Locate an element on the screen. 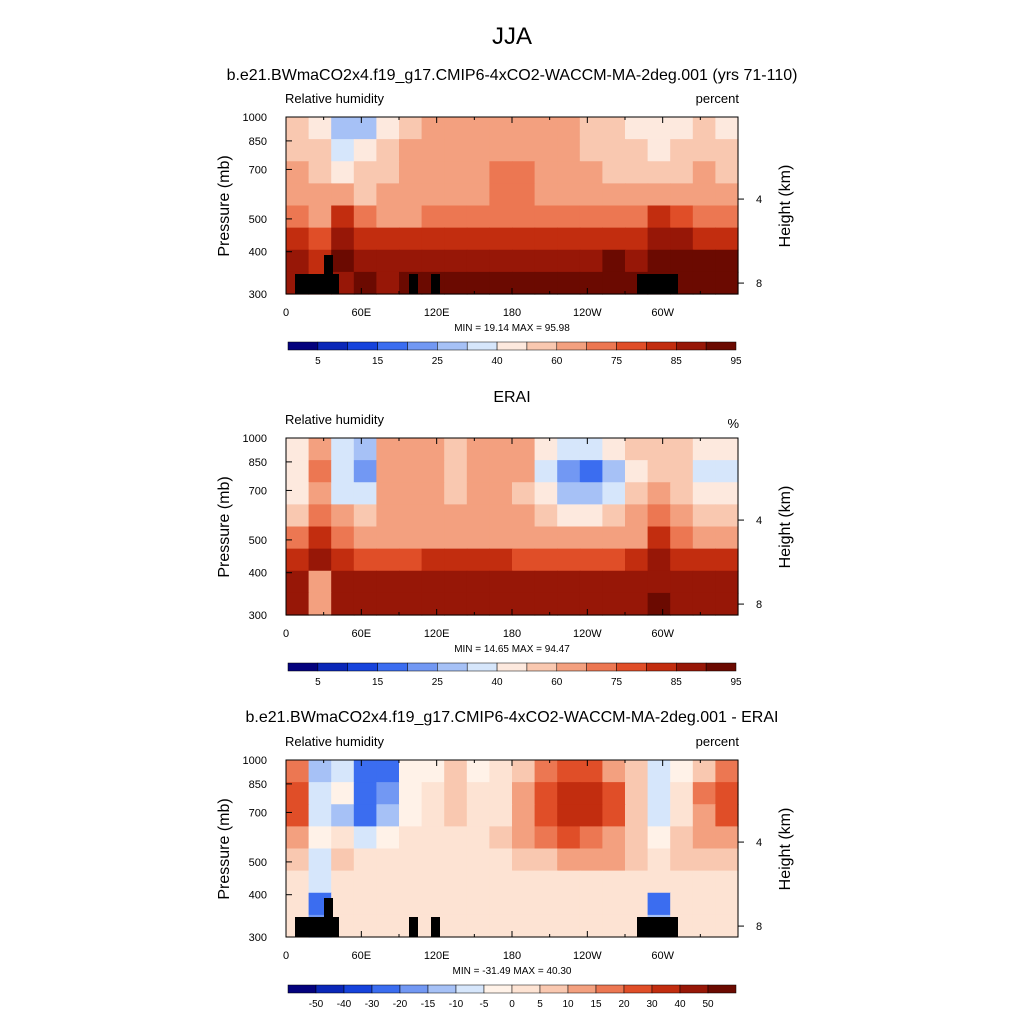  y-axis-title-right: Height (km) is located at coordinates (785, 527).